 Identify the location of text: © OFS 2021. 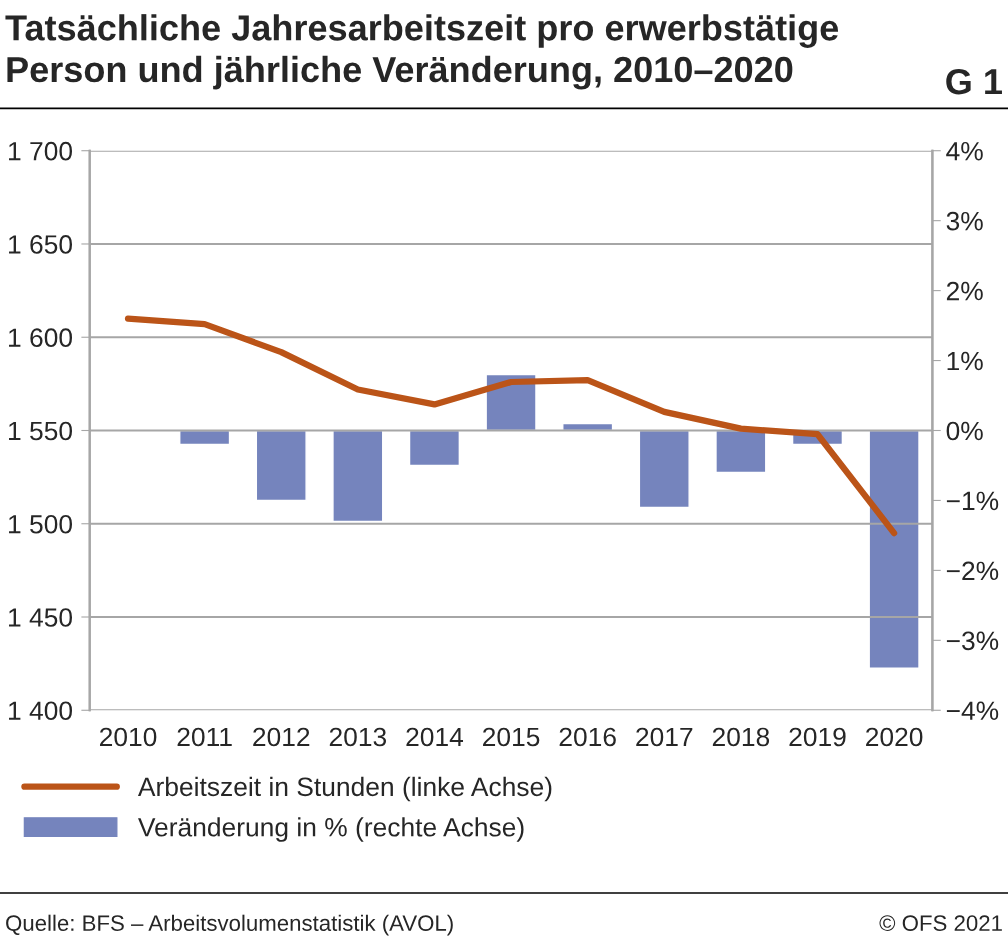
(940, 923).